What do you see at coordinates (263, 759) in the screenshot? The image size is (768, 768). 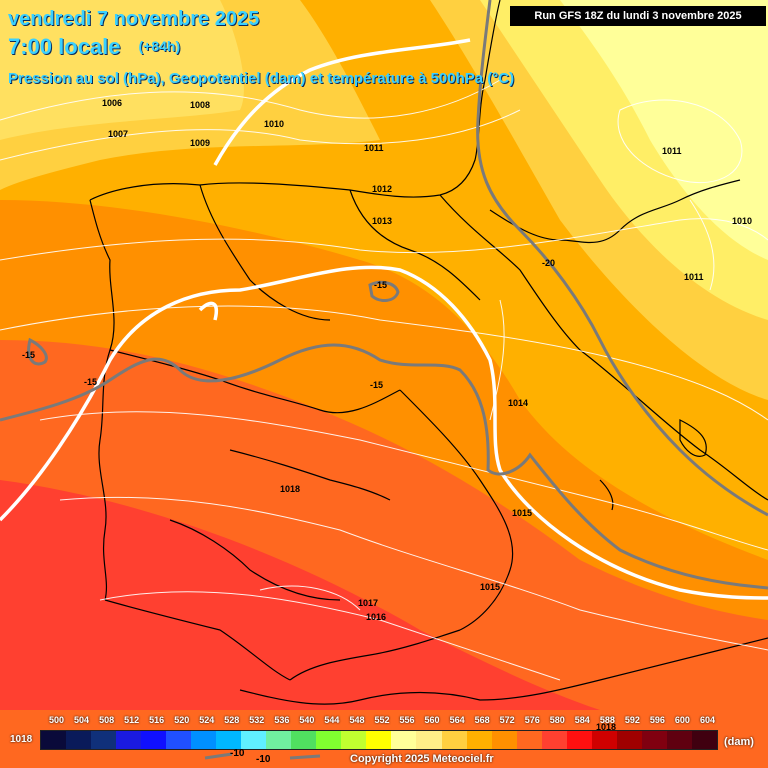 I see `line-legend-2: -10` at bounding box center [263, 759].